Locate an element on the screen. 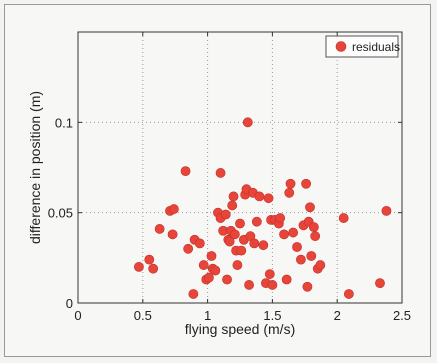 This screenshot has height=363, width=437. x-tick-label: 0 is located at coordinates (77, 315).